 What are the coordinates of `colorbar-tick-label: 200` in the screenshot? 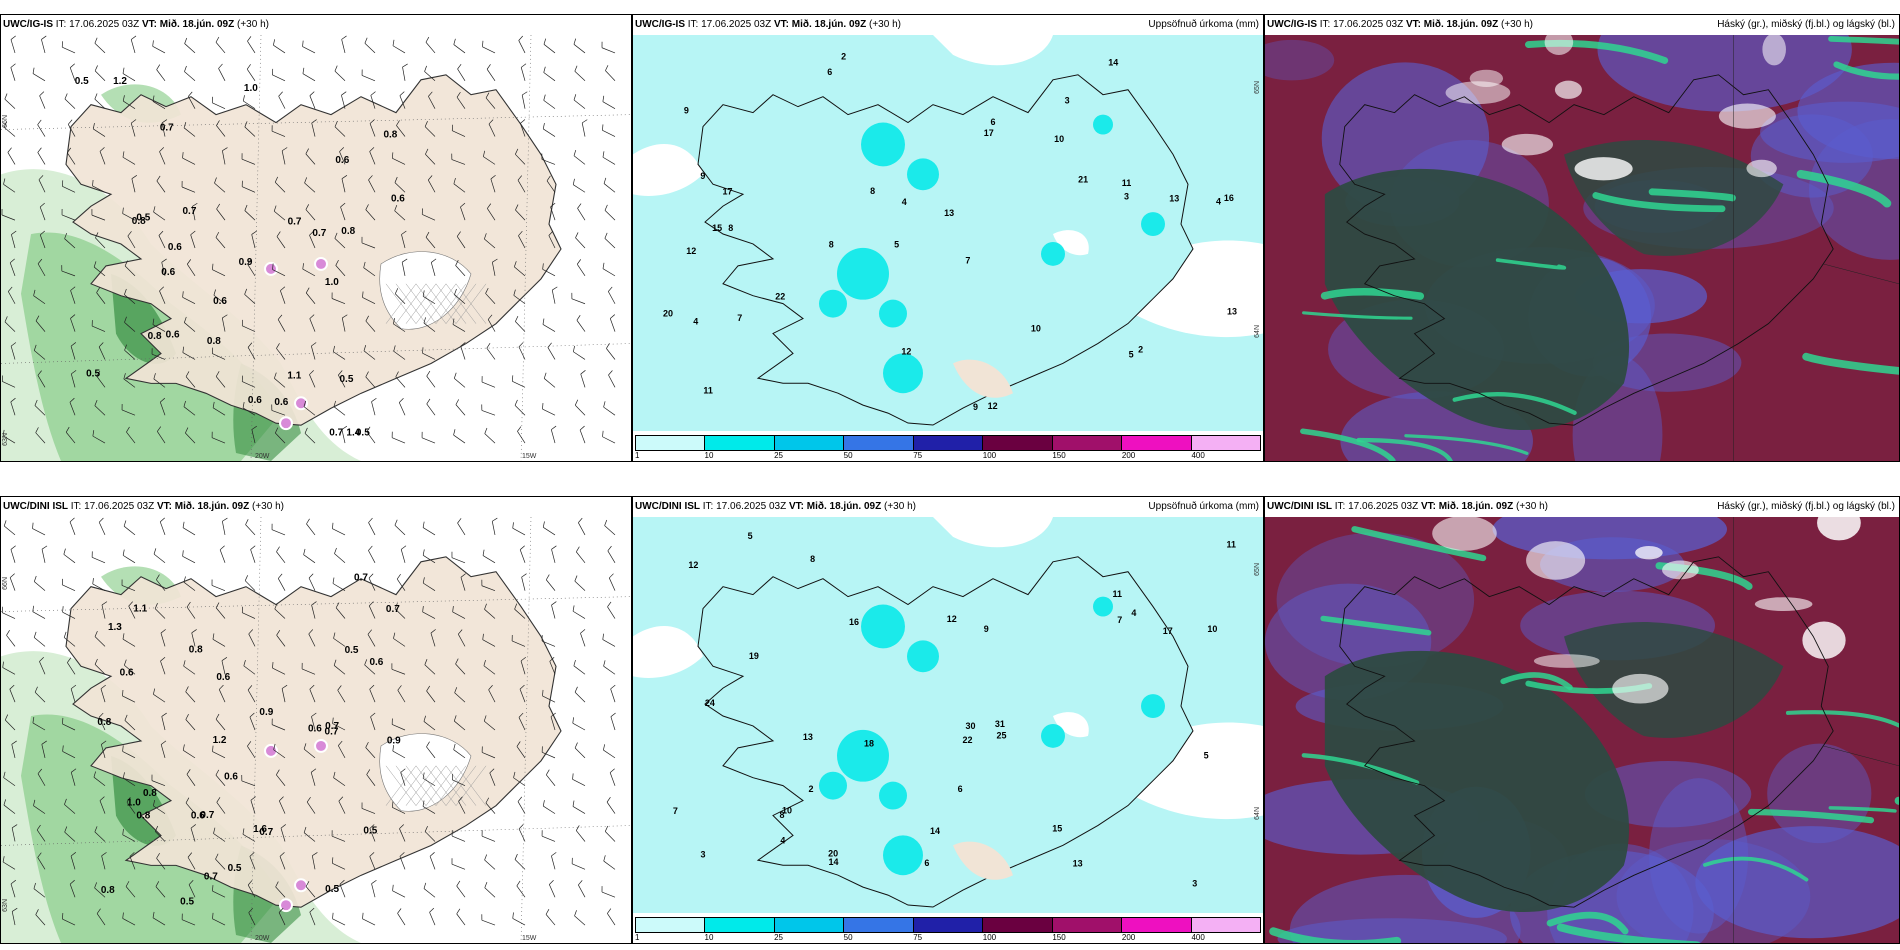 It's located at (1128, 455).